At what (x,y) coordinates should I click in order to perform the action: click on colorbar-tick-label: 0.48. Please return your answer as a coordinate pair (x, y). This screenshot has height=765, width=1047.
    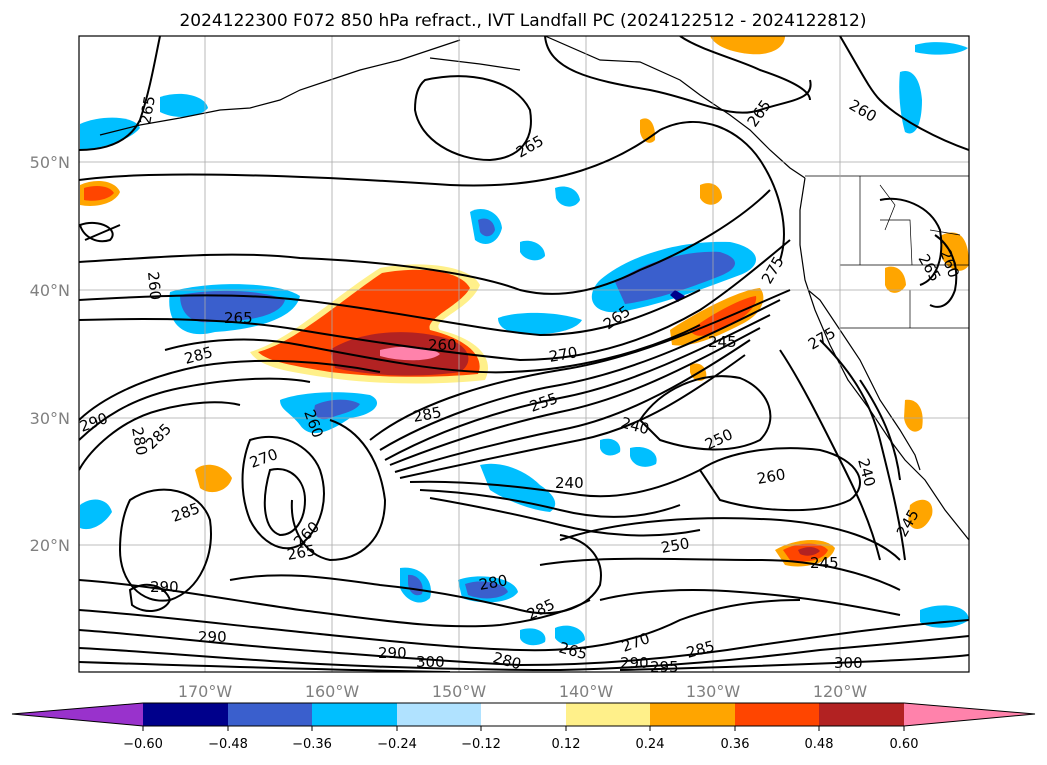
    Looking at the image, I should click on (819, 744).